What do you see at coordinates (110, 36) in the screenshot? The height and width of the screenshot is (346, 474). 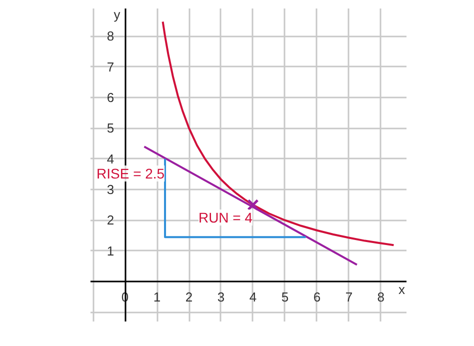 I see `y-tick-label: 8` at bounding box center [110, 36].